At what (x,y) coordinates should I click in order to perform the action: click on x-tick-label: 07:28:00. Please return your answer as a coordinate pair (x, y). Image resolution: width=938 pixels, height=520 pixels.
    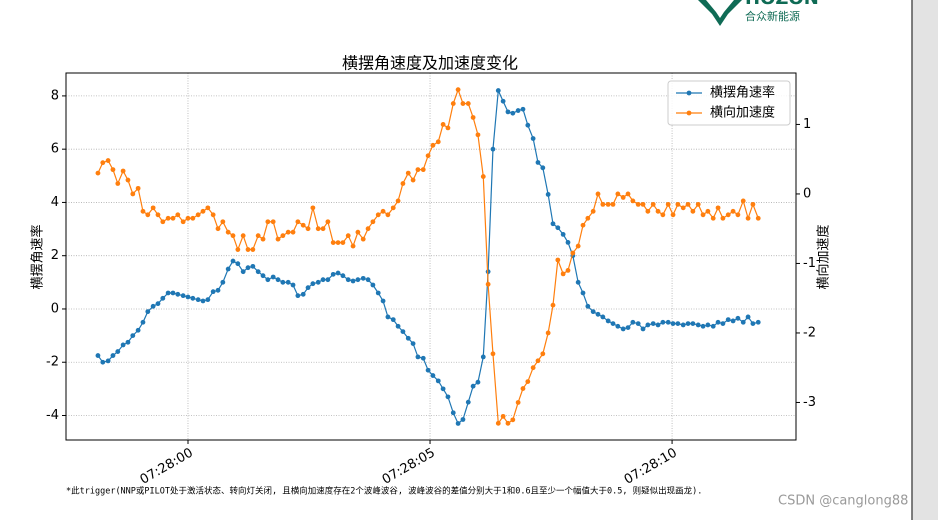
    Looking at the image, I should click on (167, 467).